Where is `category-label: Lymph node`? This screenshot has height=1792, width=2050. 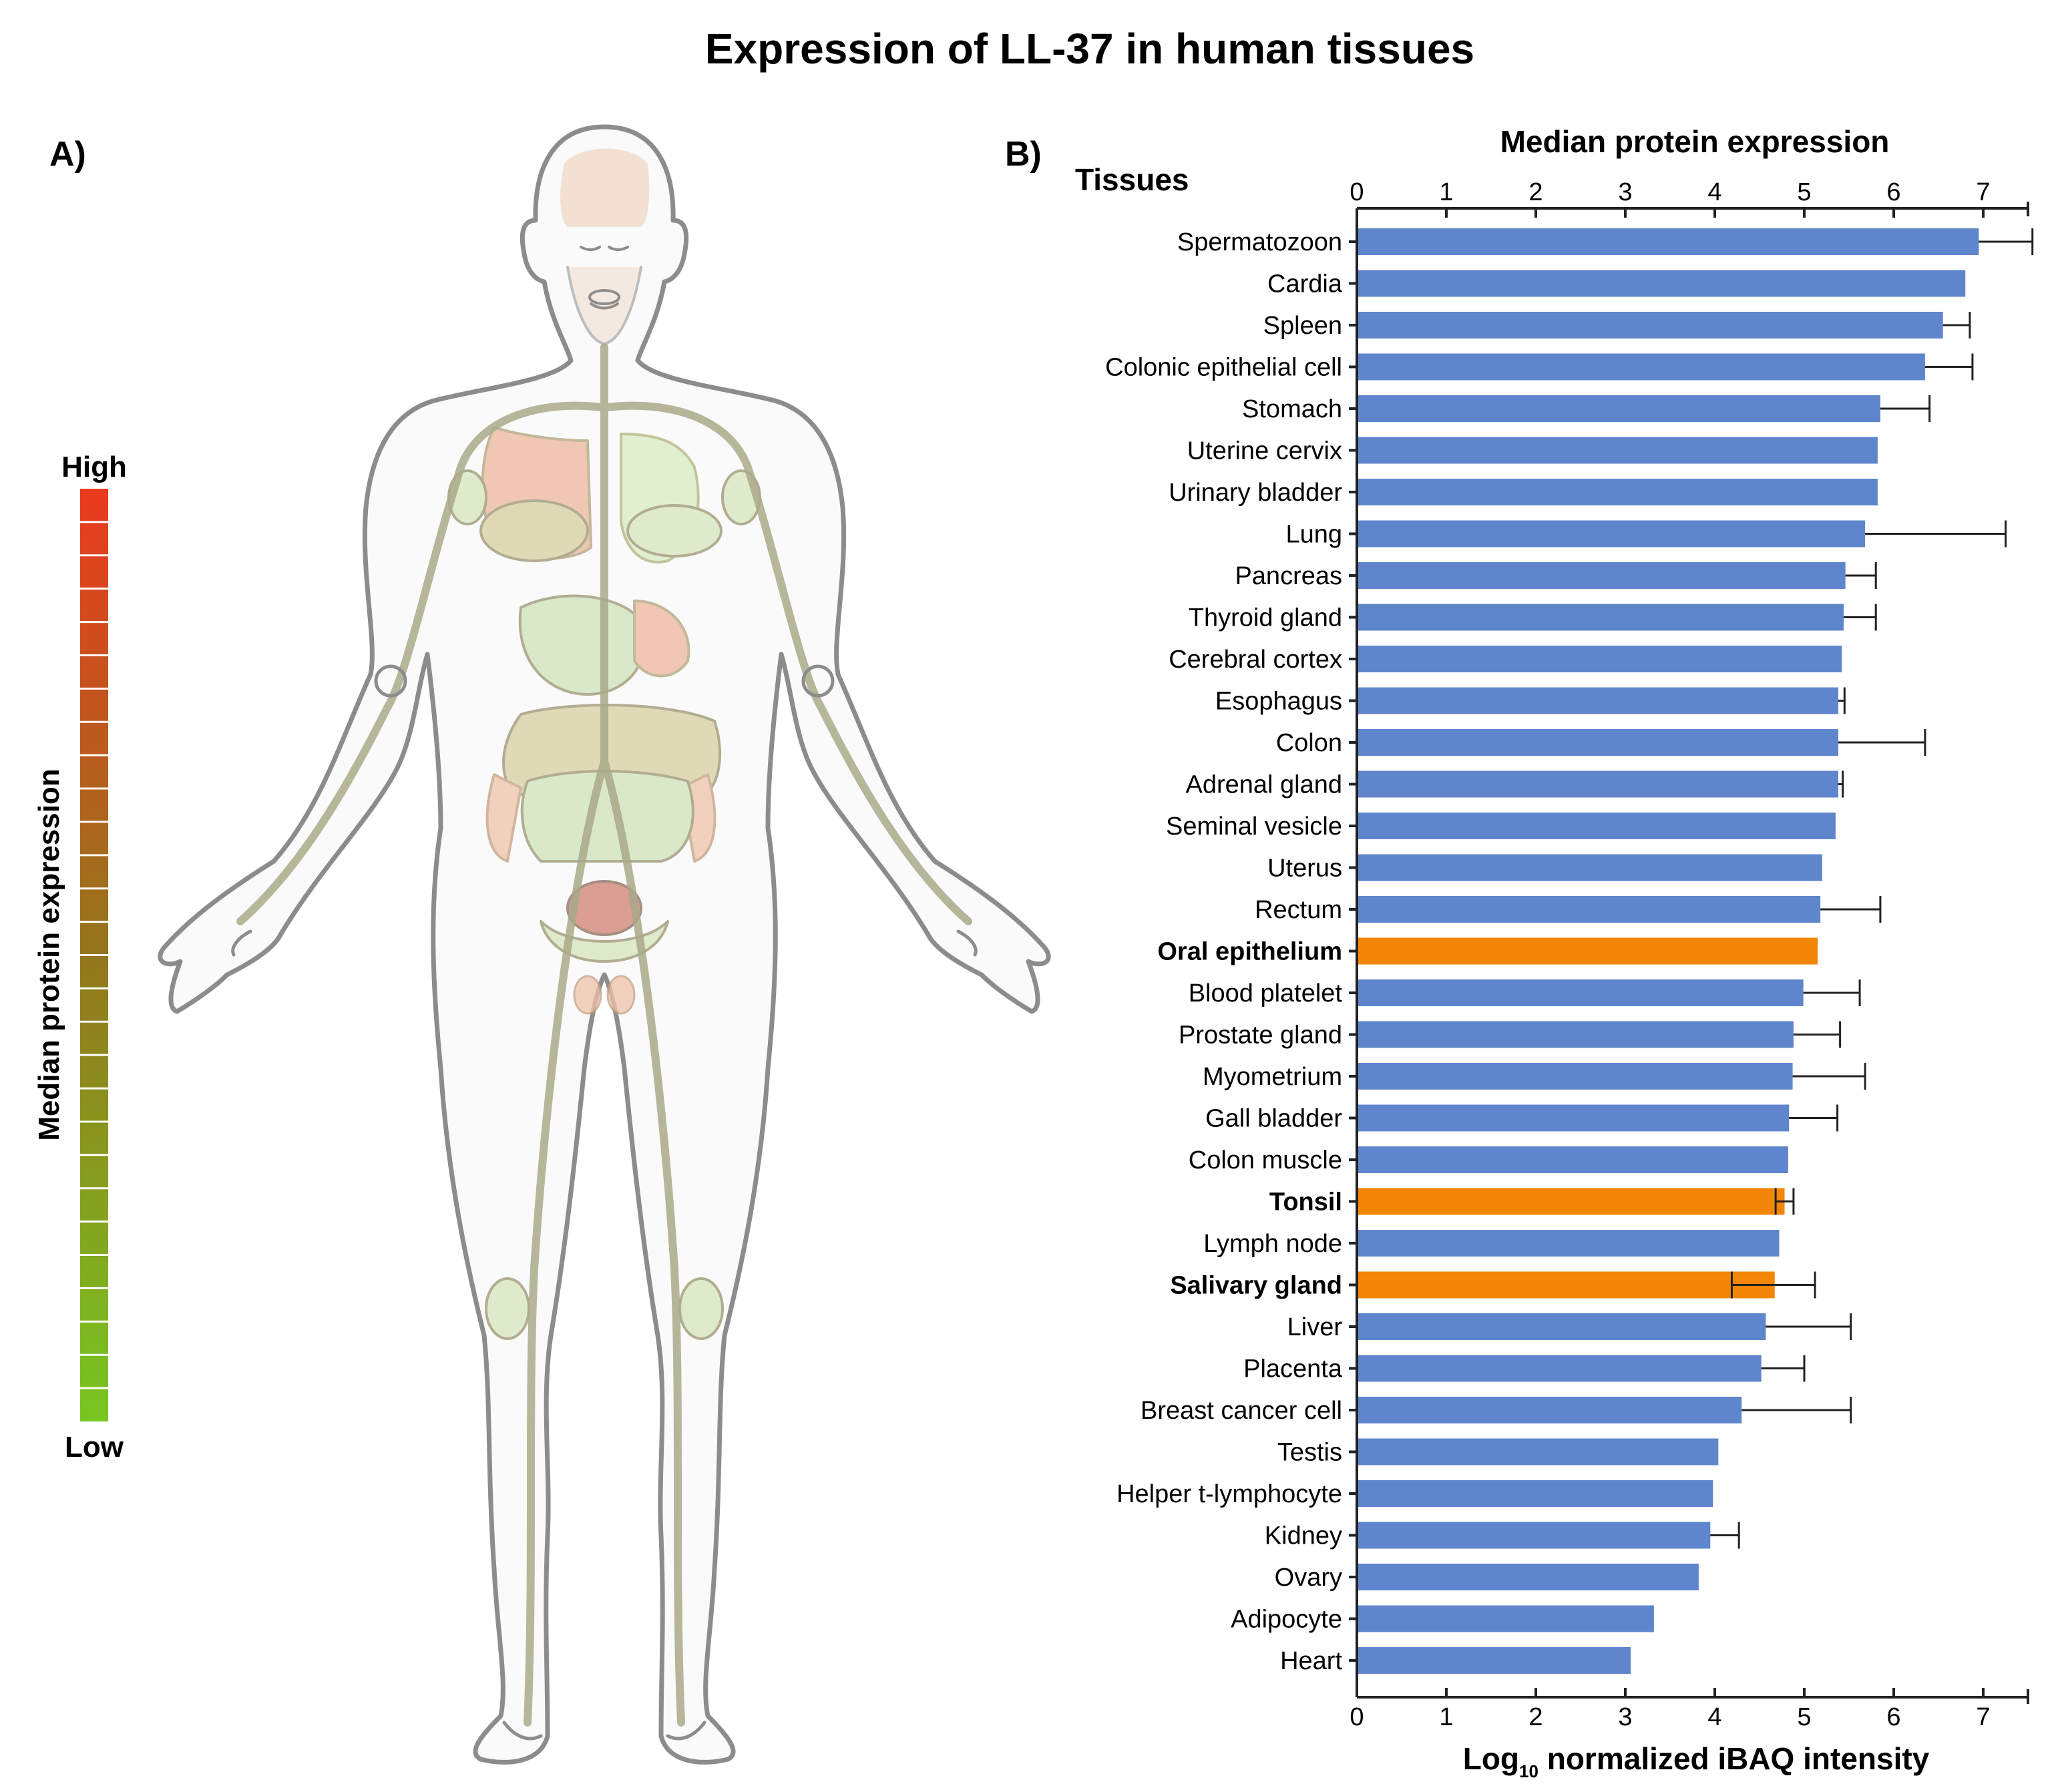
category-label: Lymph node is located at coordinates (1272, 1244).